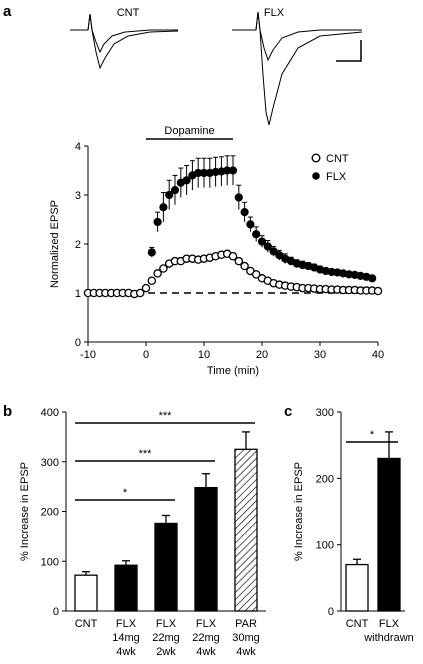  Describe the element at coordinates (78, 147) in the screenshot. I see `y-tick-label: 4` at that location.